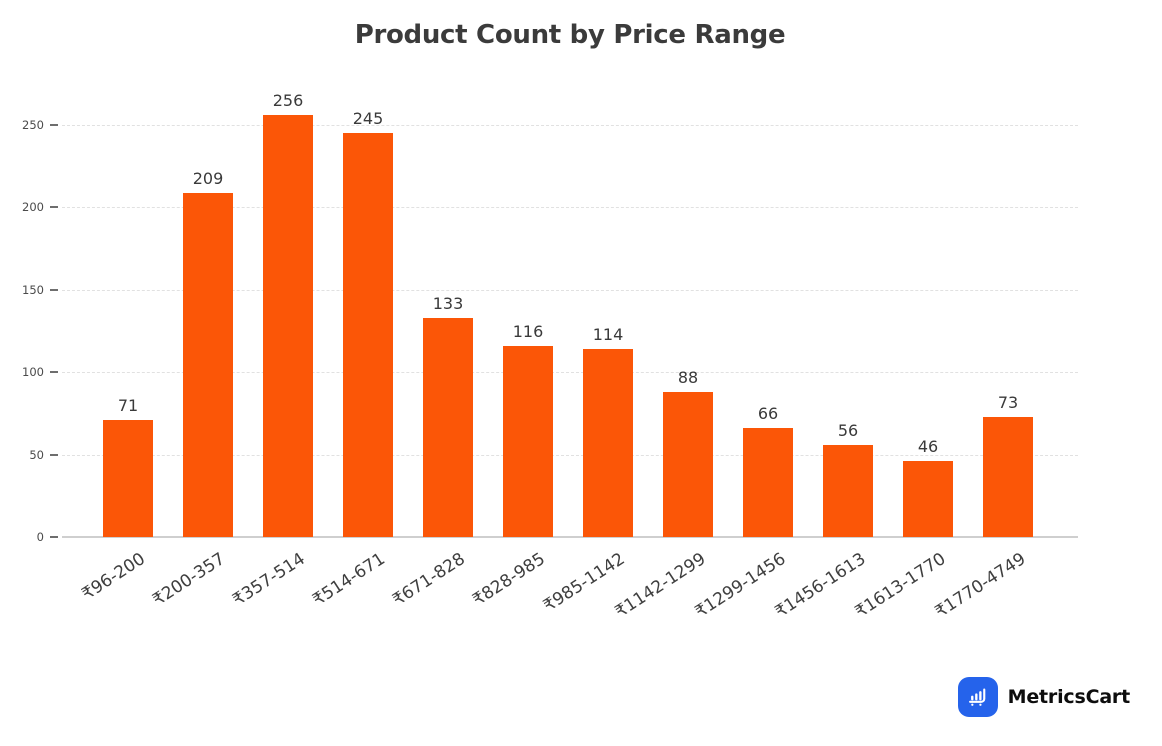 This screenshot has width=1162, height=746. What do you see at coordinates (36, 454) in the screenshot?
I see `y-tick-label: 50` at bounding box center [36, 454].